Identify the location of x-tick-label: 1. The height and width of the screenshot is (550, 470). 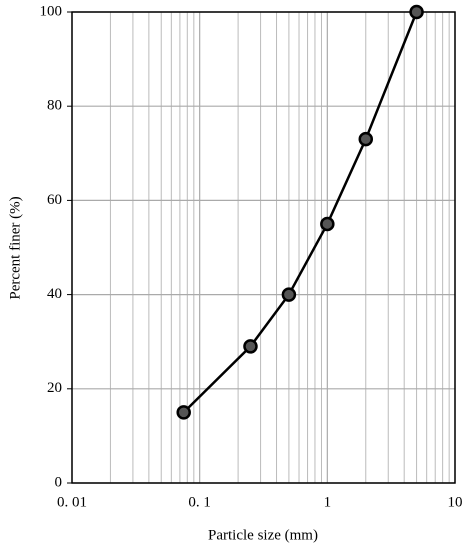
(328, 502).